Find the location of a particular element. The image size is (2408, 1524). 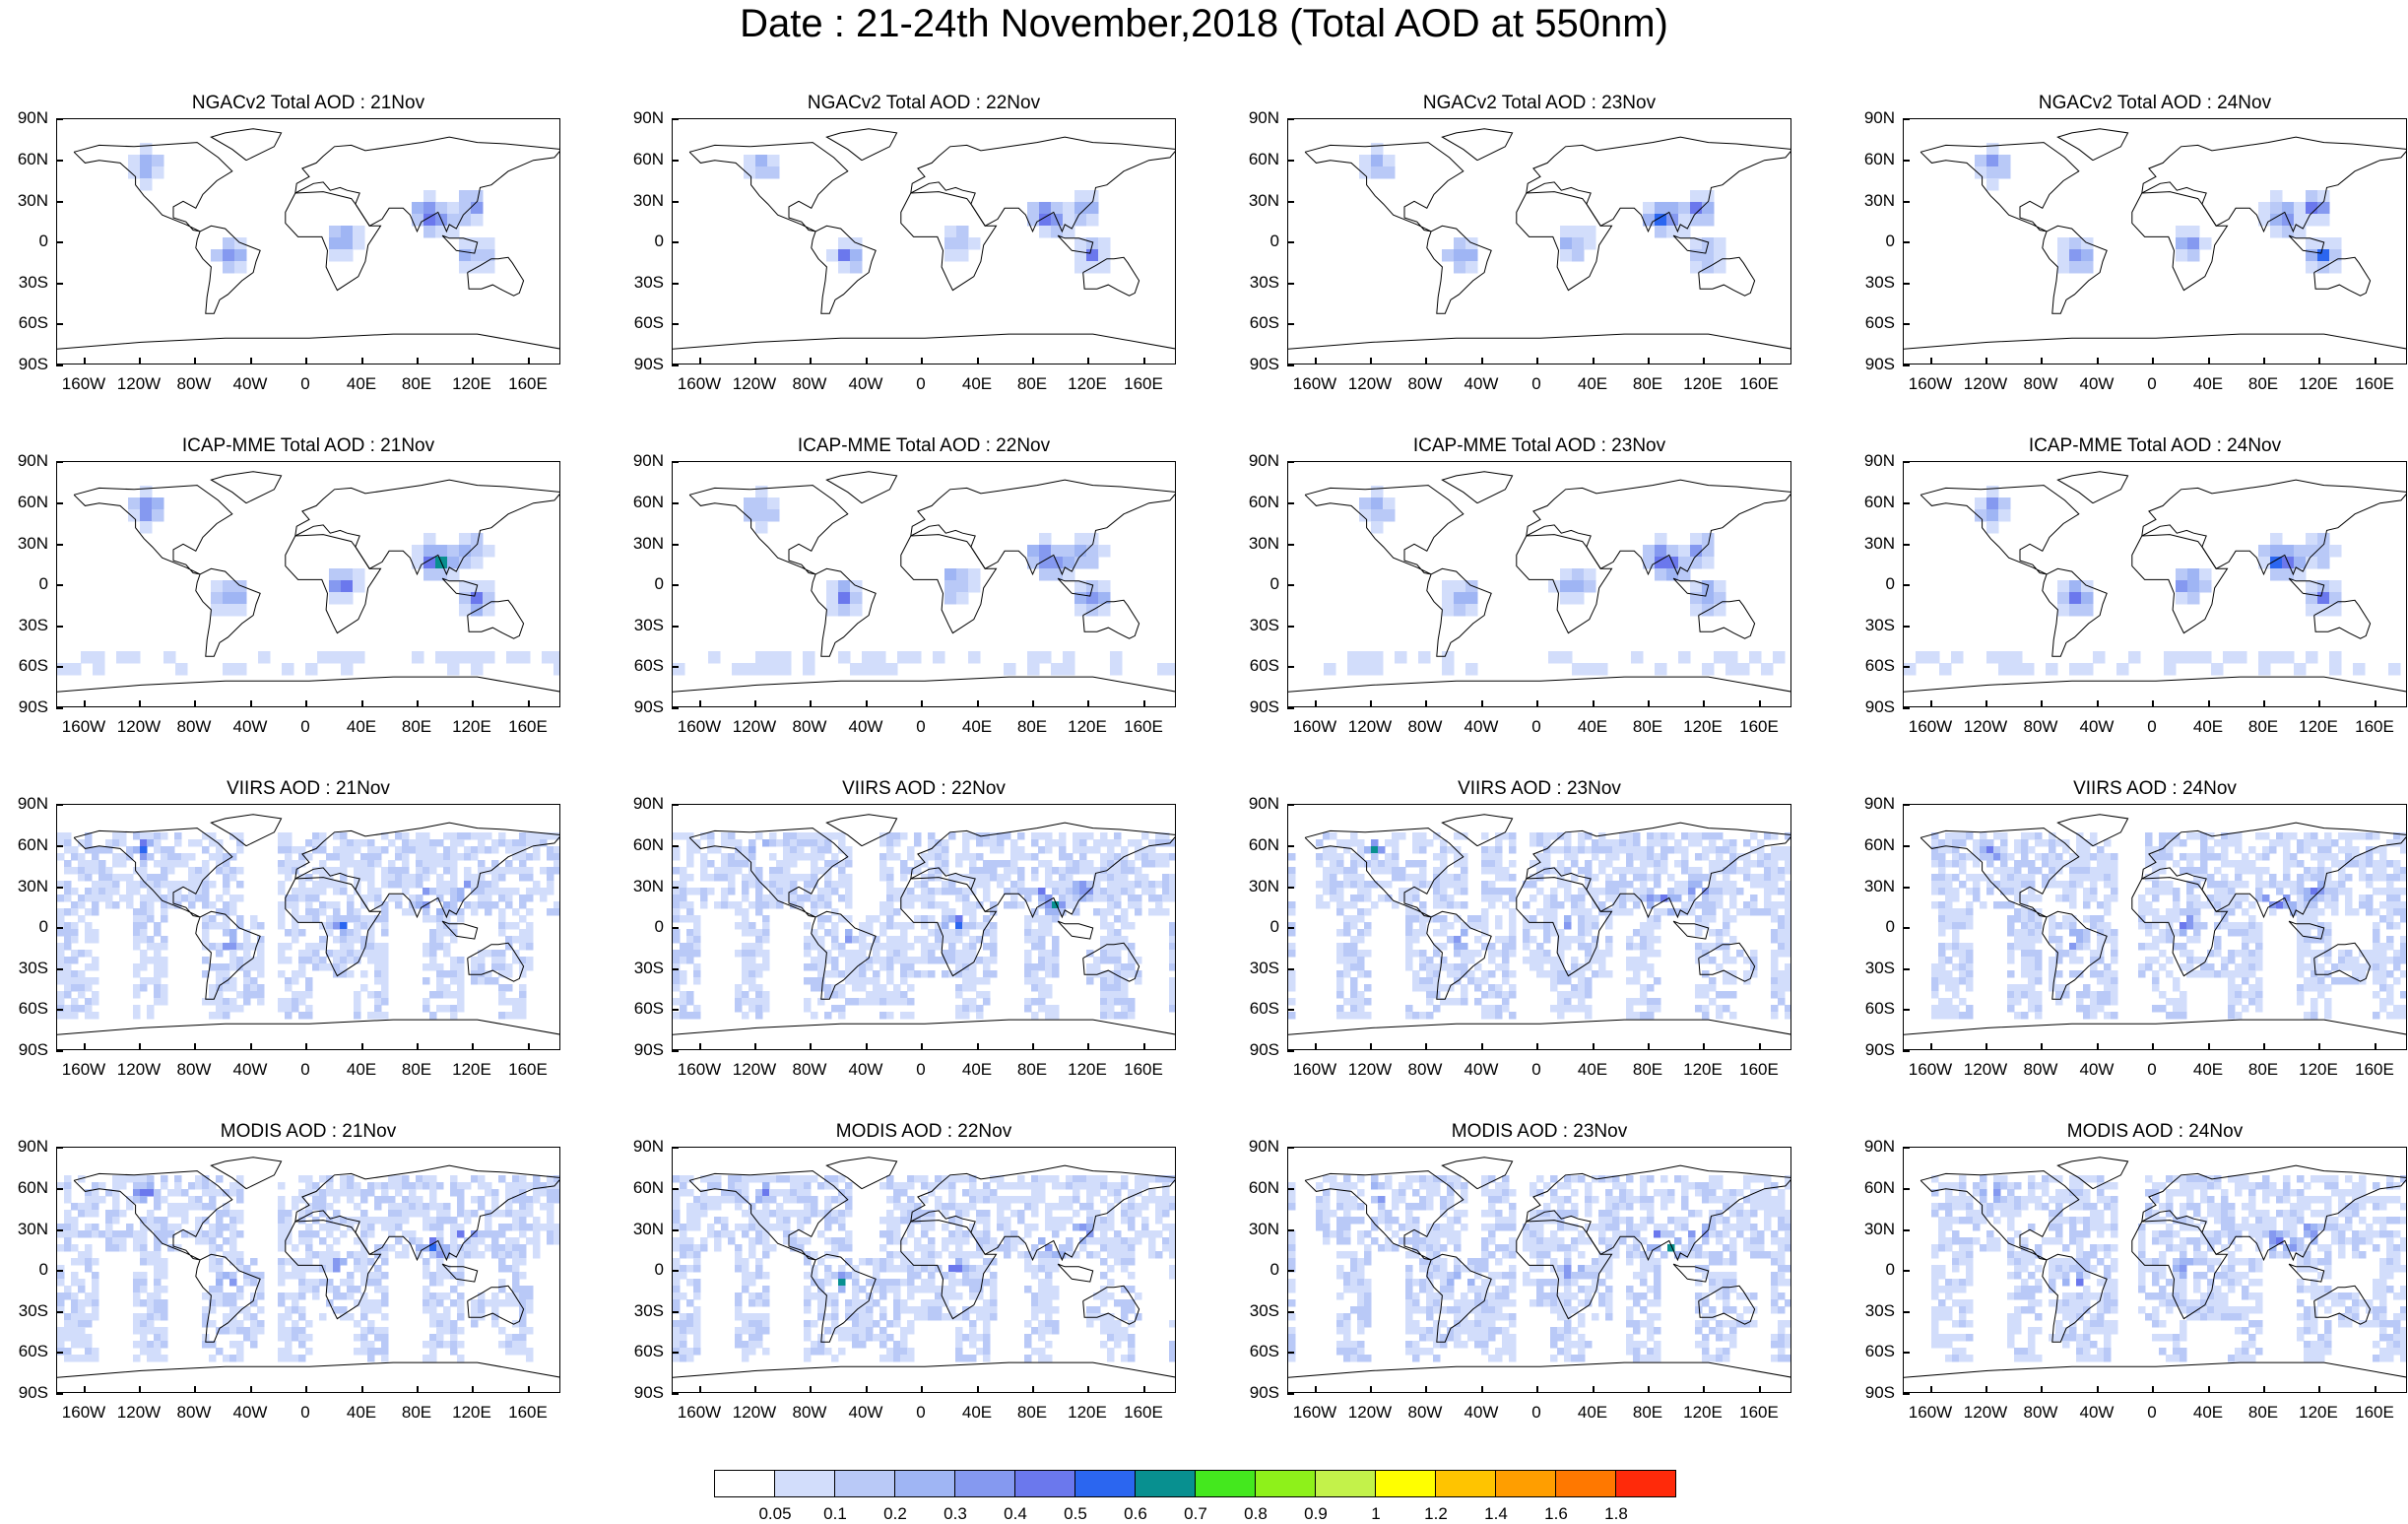

lat-tick-label: 30N is located at coordinates (26, 886).